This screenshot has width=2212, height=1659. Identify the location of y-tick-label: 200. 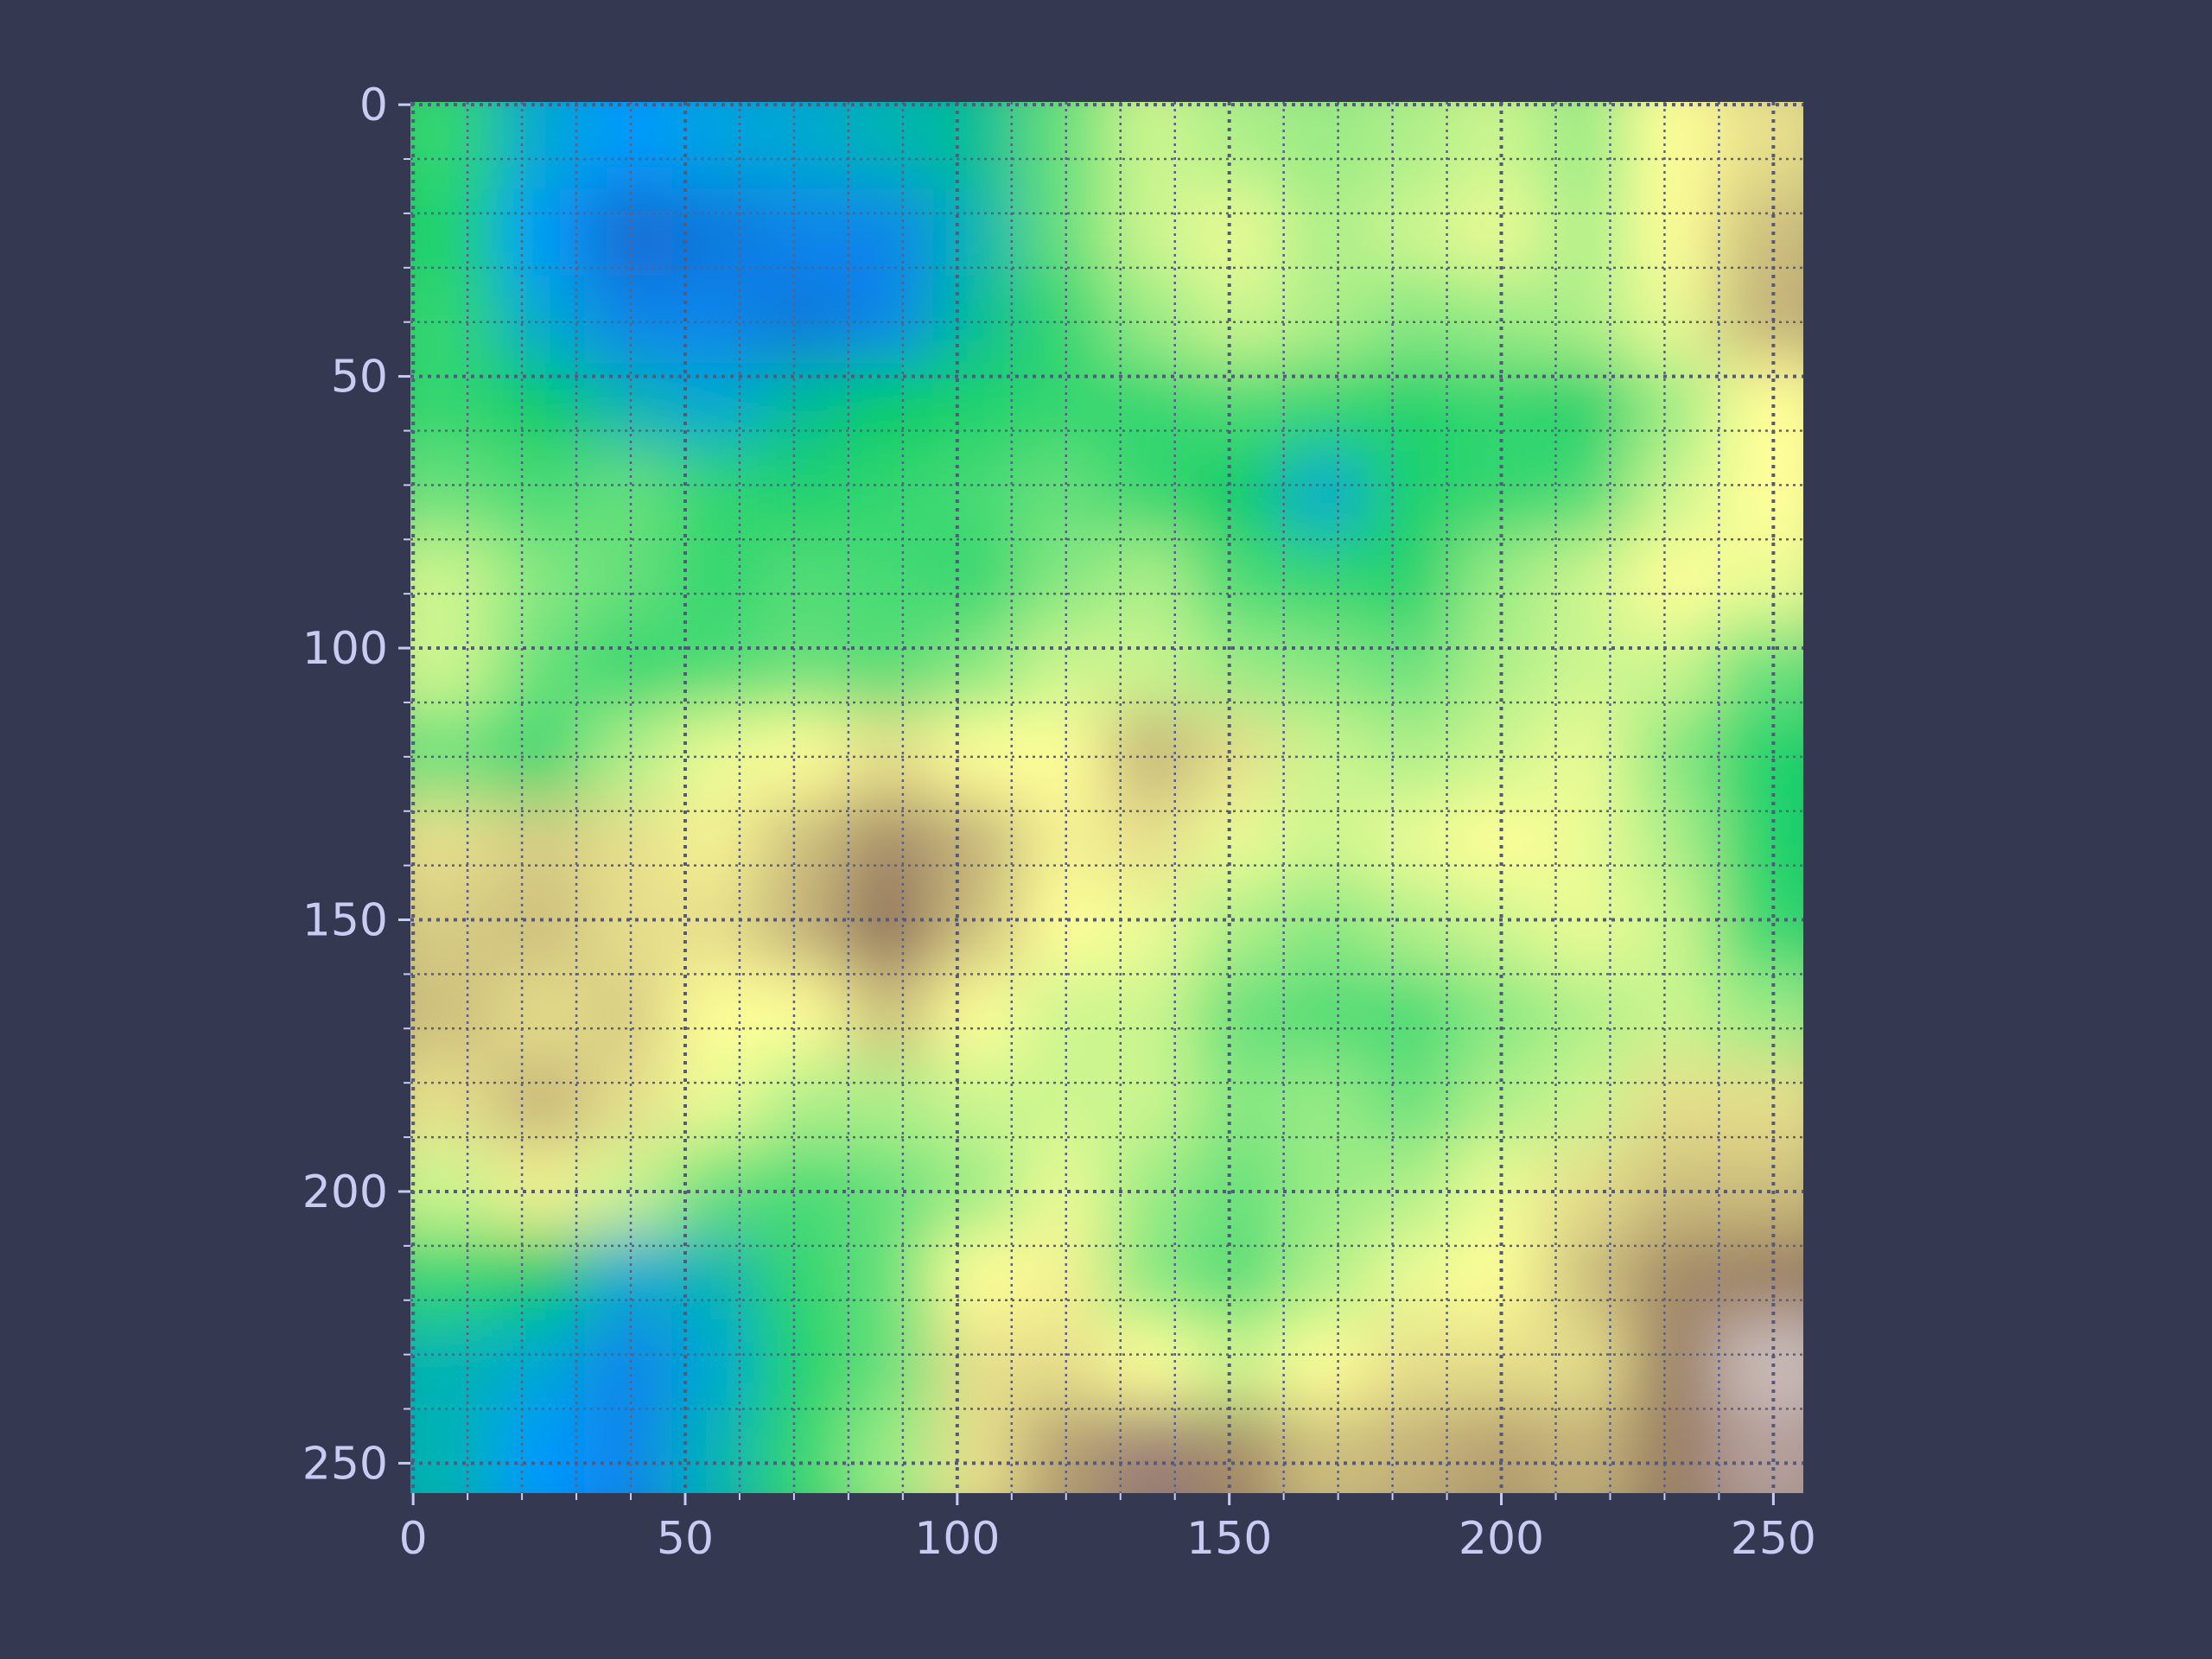
(345, 1192).